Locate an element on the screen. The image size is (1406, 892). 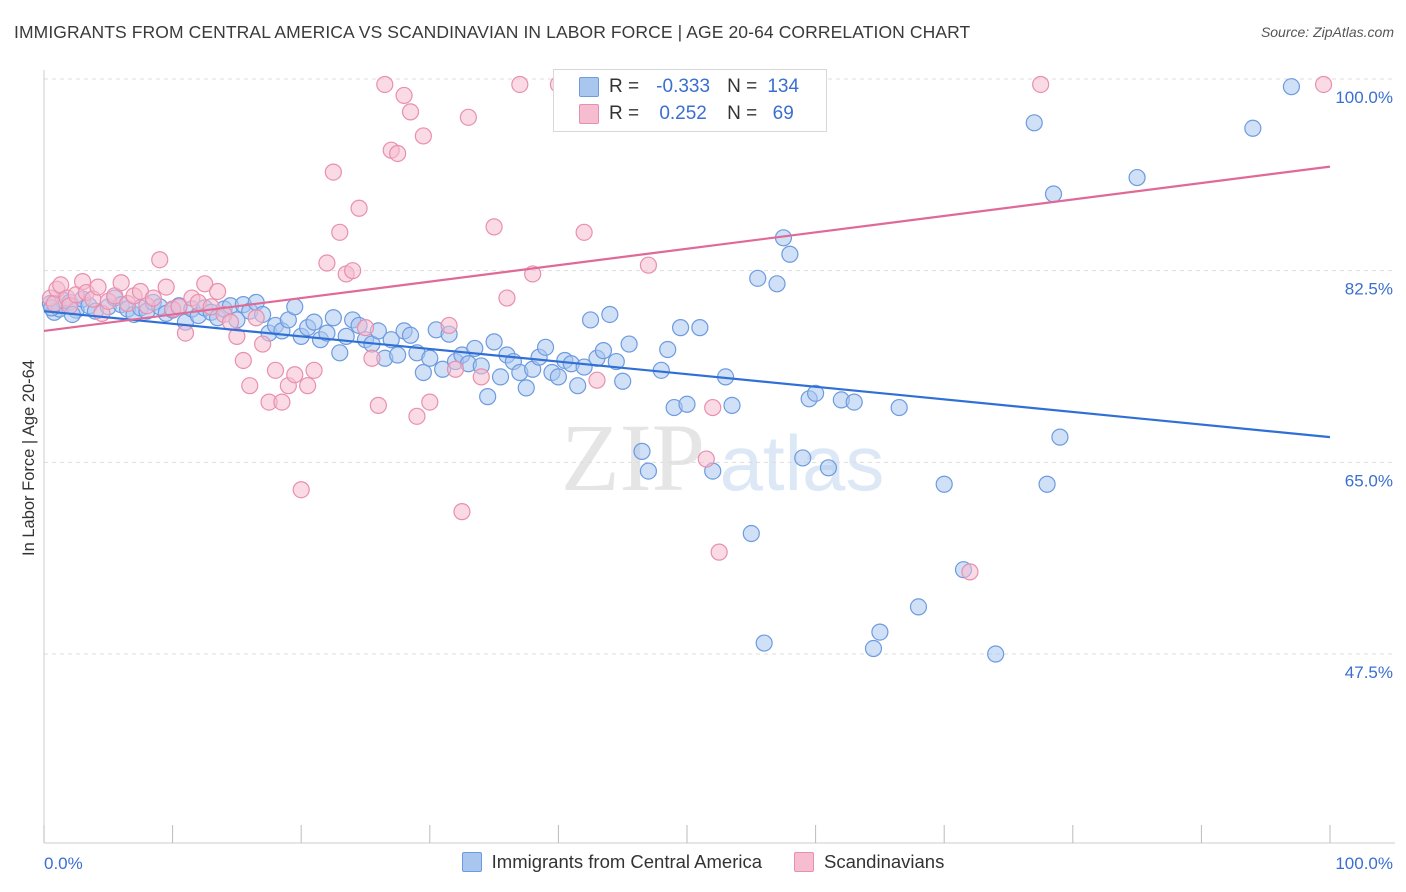
x-tick-label-min: 0.0% is located at coordinates (63, 863).